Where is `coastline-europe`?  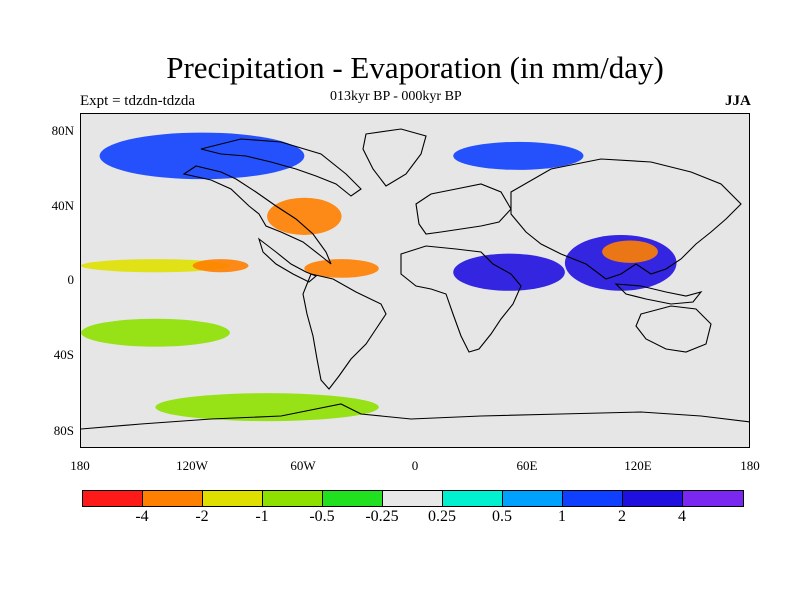 coastline-europe is located at coordinates (463, 209).